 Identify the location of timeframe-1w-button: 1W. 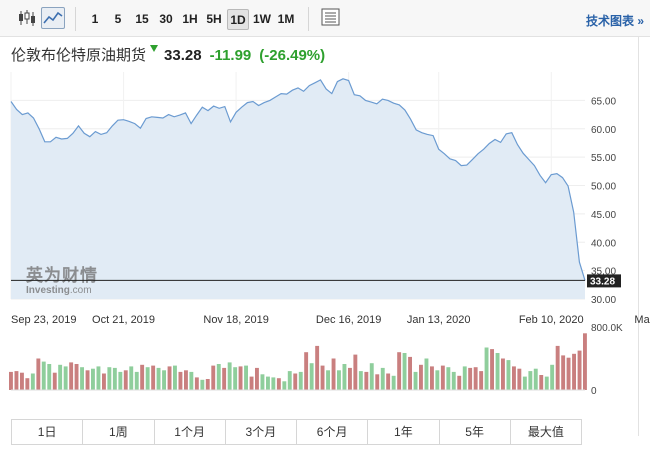
(262, 19).